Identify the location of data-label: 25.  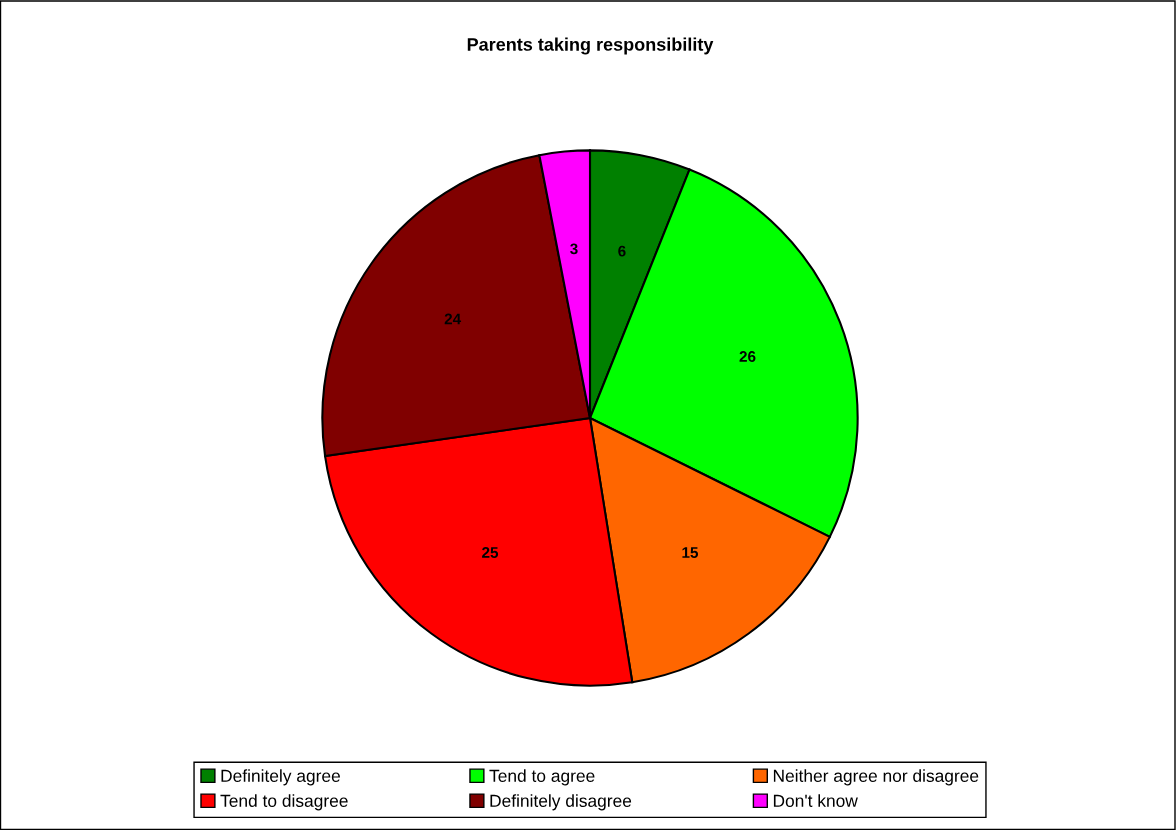
(490, 552).